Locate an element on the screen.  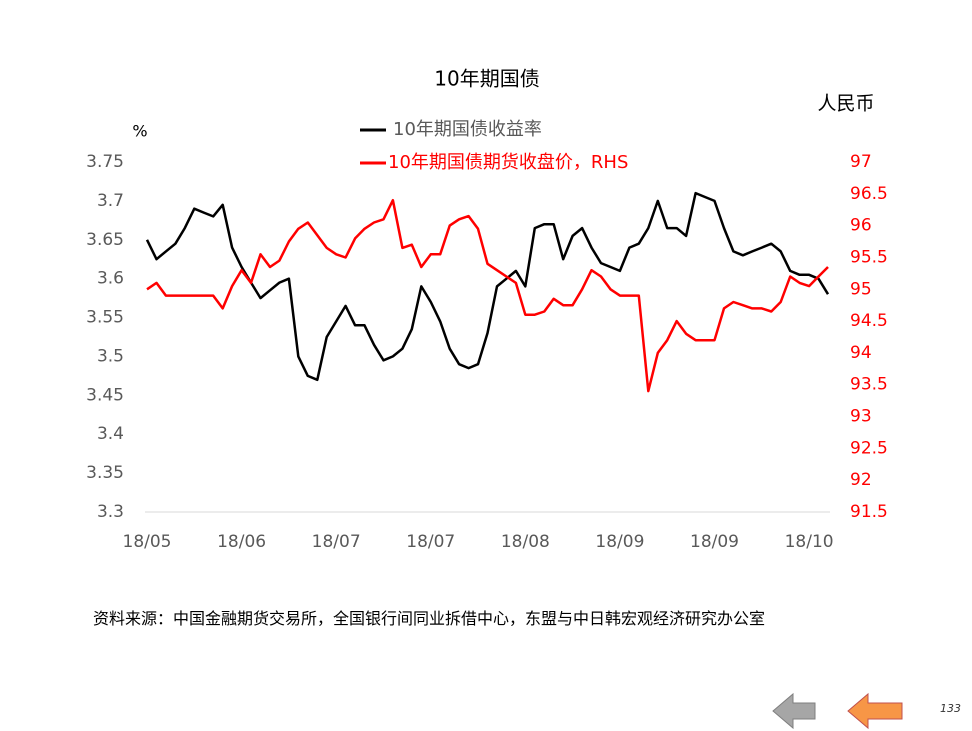
y-axis-label: % is located at coordinates (139, 131).